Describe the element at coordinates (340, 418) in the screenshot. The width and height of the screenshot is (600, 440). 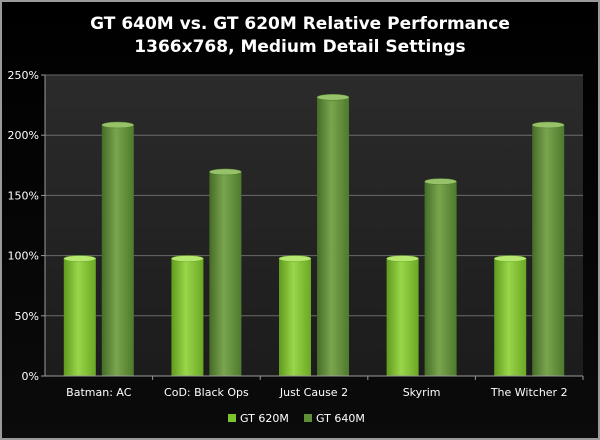
I see `legend-label: GT 640M` at that location.